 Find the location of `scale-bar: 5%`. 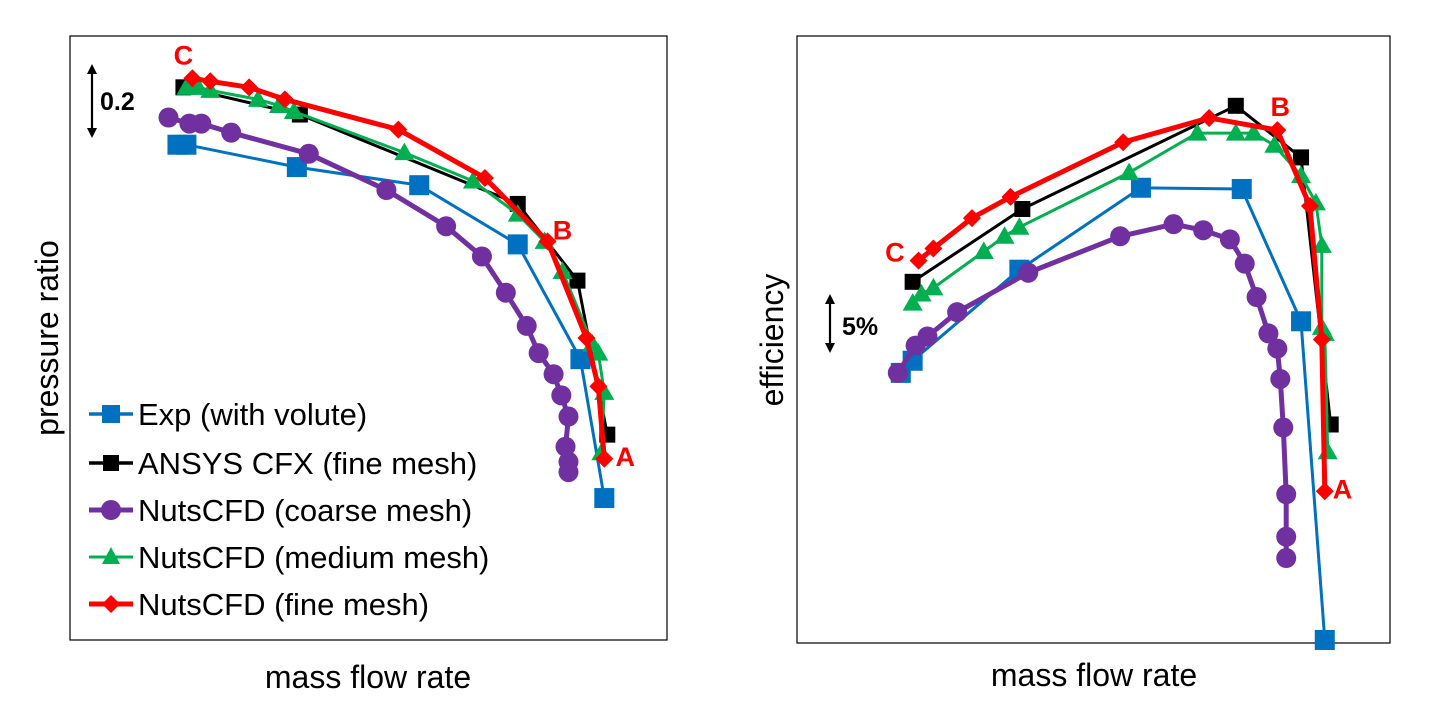

scale-bar: 5% is located at coordinates (851, 323).